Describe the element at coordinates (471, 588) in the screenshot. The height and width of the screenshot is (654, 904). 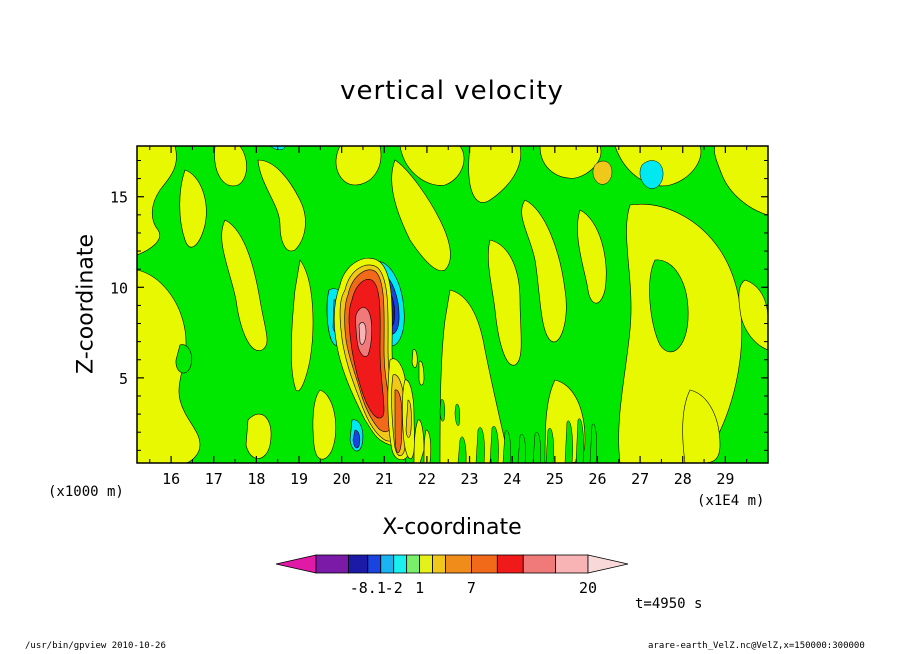
I see `colorbar-label: 7` at that location.